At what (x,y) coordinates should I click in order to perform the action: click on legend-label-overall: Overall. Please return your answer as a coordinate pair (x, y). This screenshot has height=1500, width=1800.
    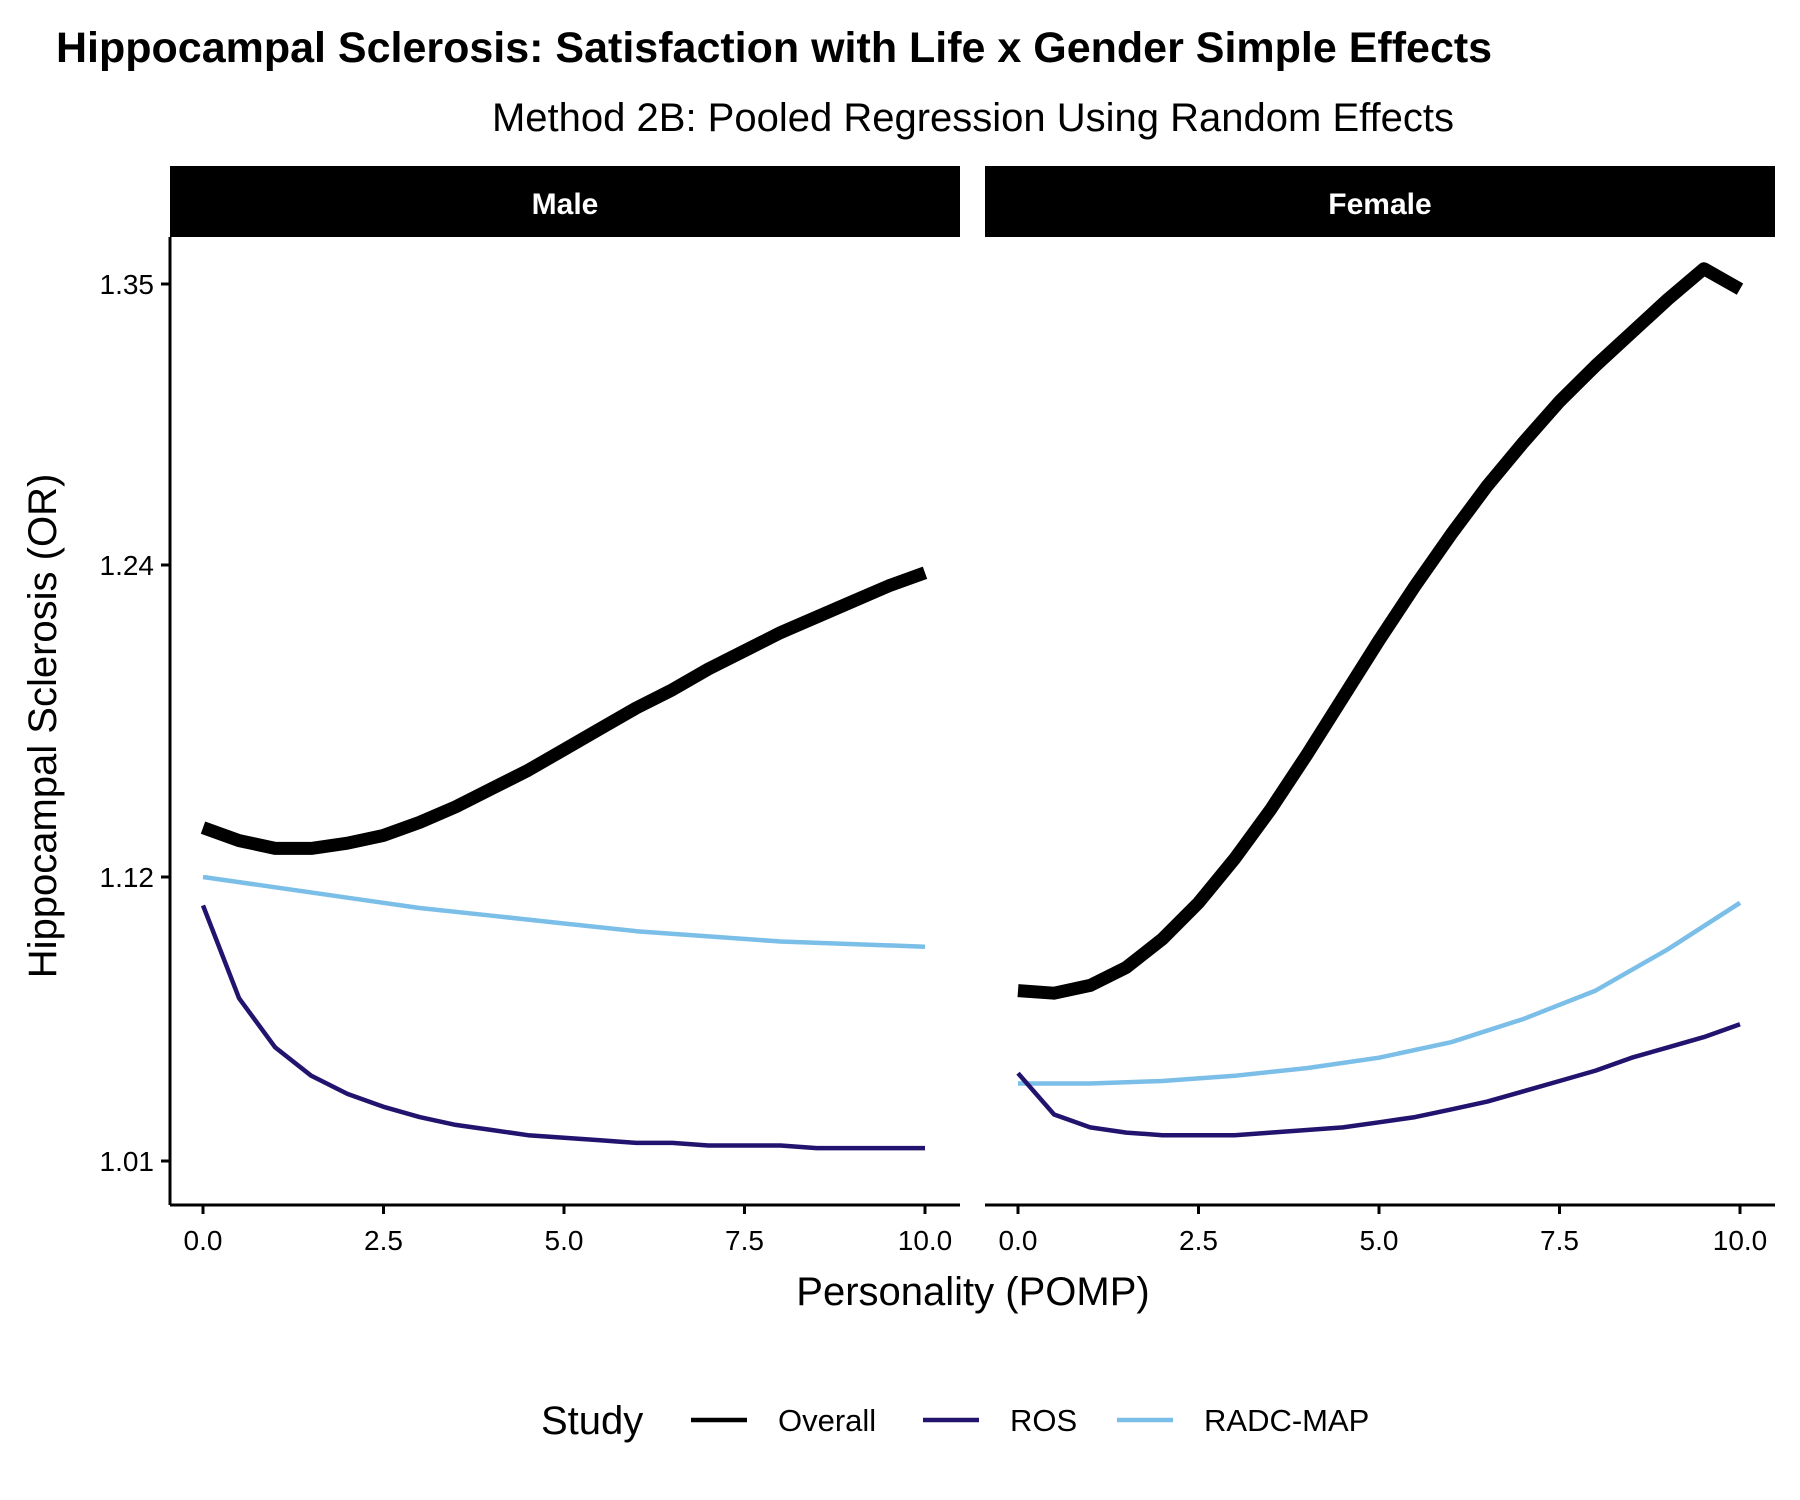
    Looking at the image, I should click on (827, 1420).